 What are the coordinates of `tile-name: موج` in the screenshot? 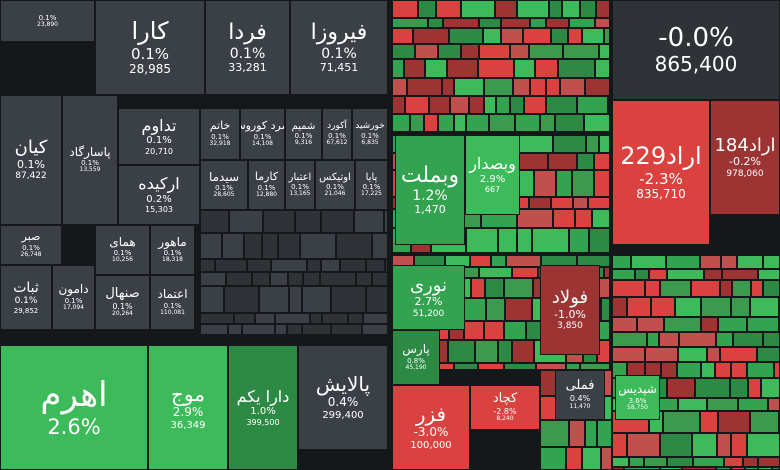 It's located at (188, 394).